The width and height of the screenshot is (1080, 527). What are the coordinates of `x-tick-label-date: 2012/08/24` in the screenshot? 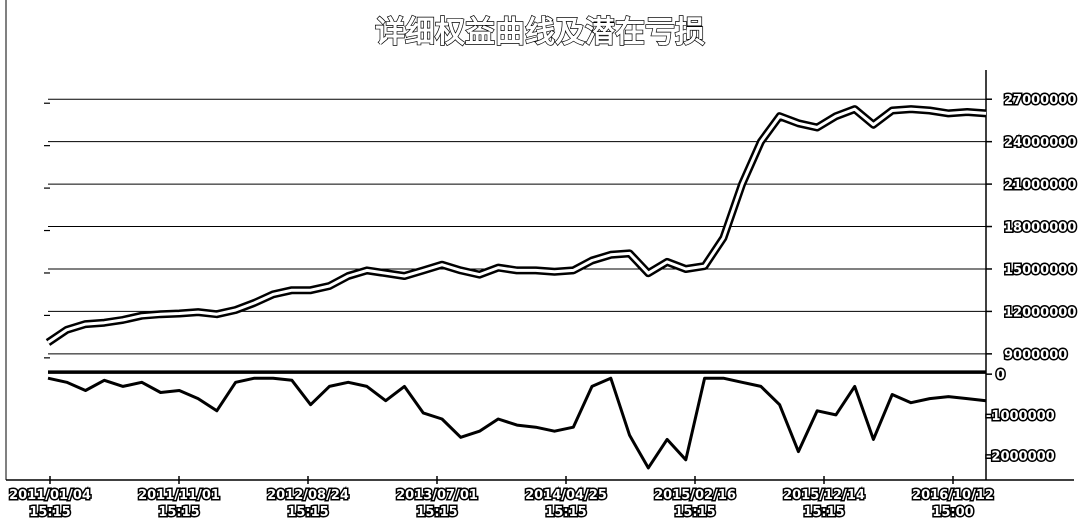 It's located at (308, 495).